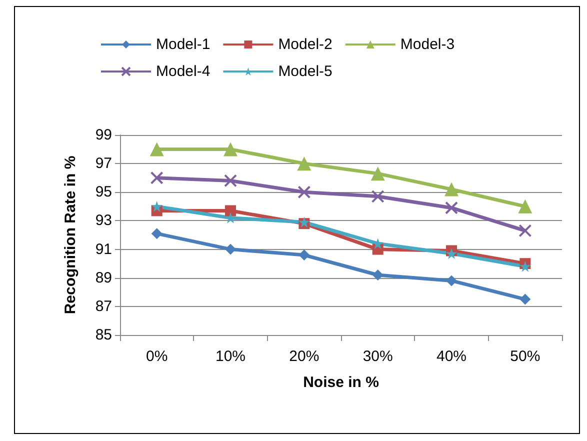  I want to click on y-tick-label: 85, so click(103, 335).